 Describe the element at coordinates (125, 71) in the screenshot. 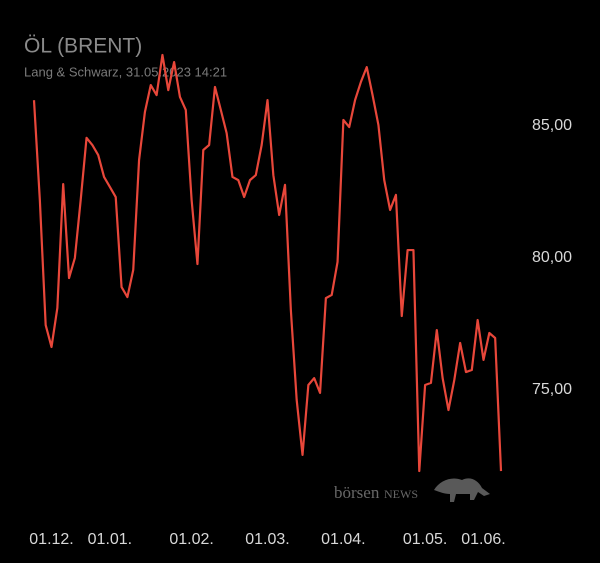

I see `chart-subtitle: Lang & Schwarz, 31.05.2023 14:21` at that location.